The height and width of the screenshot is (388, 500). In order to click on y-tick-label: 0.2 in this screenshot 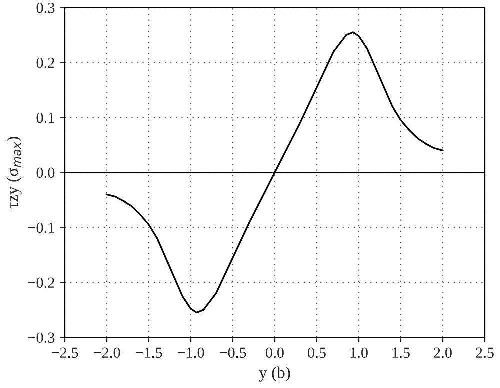, I will do `click(45, 63)`.